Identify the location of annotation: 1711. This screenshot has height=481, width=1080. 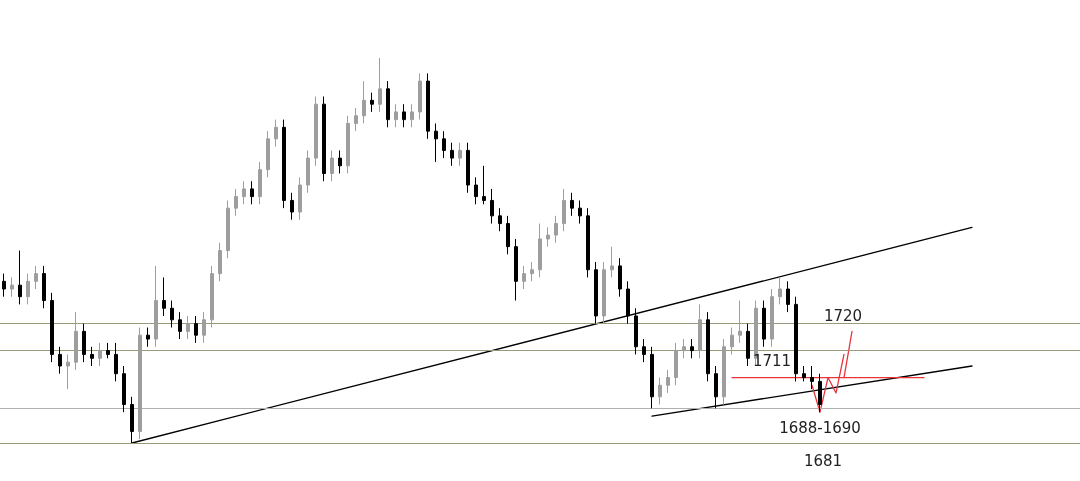
(772, 361).